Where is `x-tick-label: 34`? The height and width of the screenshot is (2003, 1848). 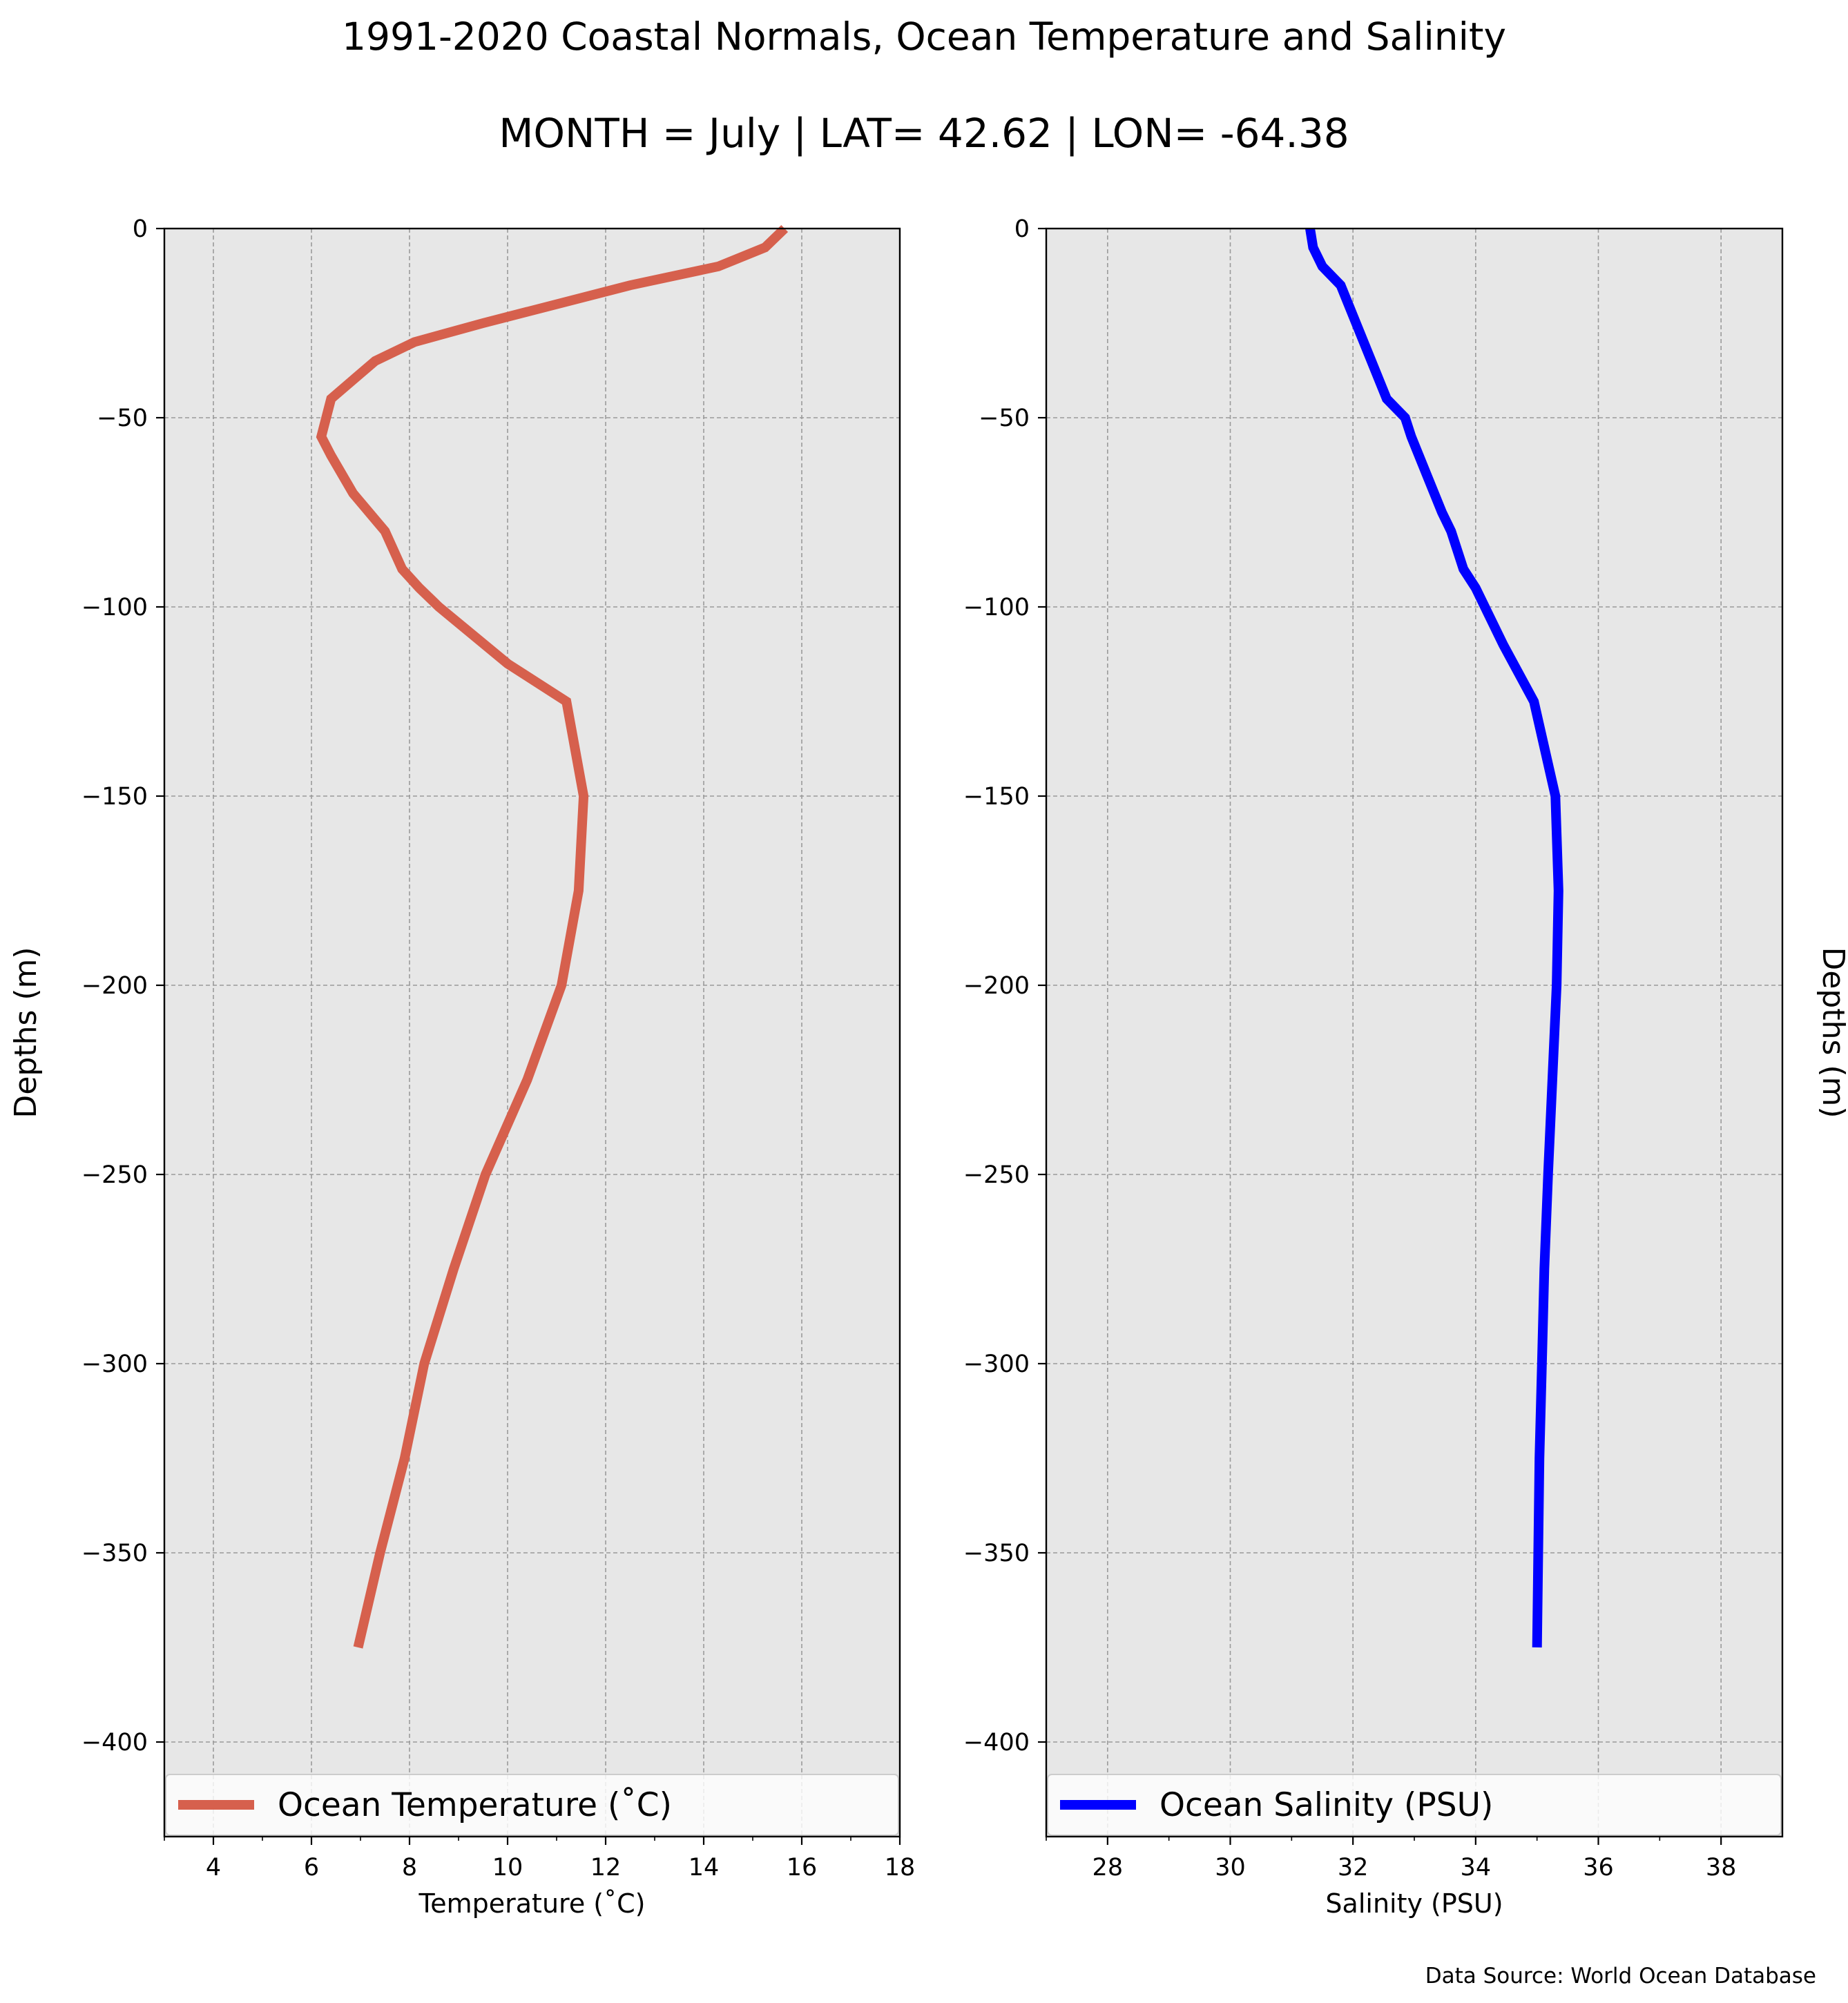 x-tick-label: 34 is located at coordinates (1476, 1868).